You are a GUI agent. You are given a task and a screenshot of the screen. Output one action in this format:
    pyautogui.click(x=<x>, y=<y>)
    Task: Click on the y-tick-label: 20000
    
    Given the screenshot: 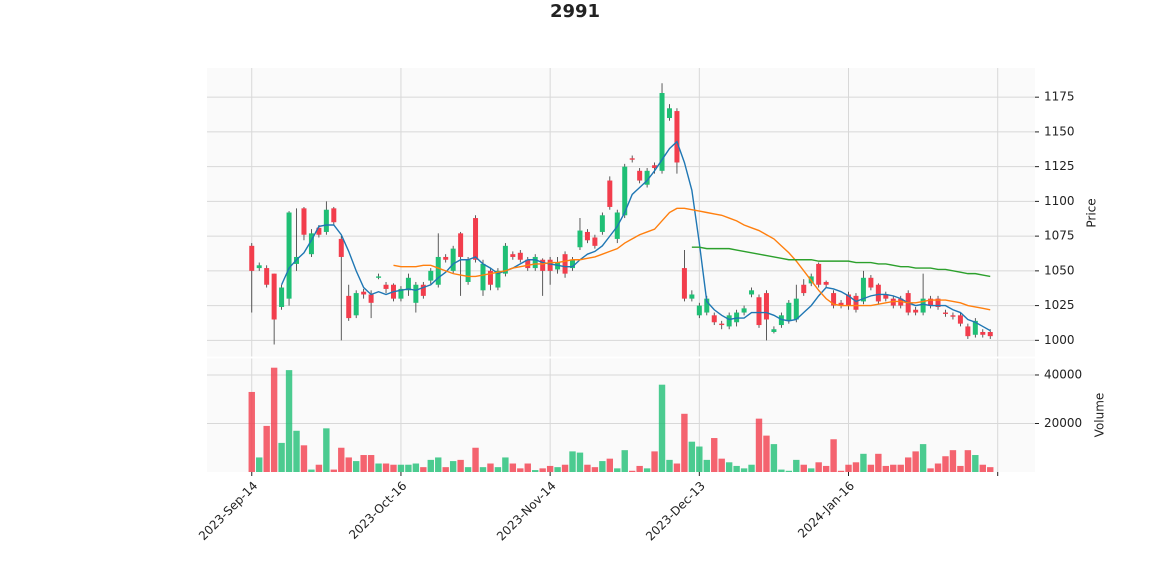 What is the action you would take?
    pyautogui.click(x=1063, y=423)
    